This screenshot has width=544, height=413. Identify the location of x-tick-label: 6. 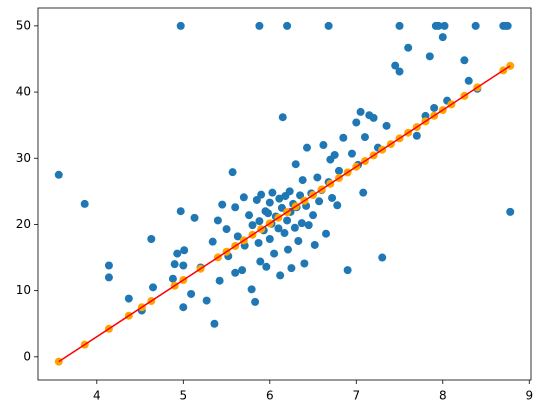
(270, 396).